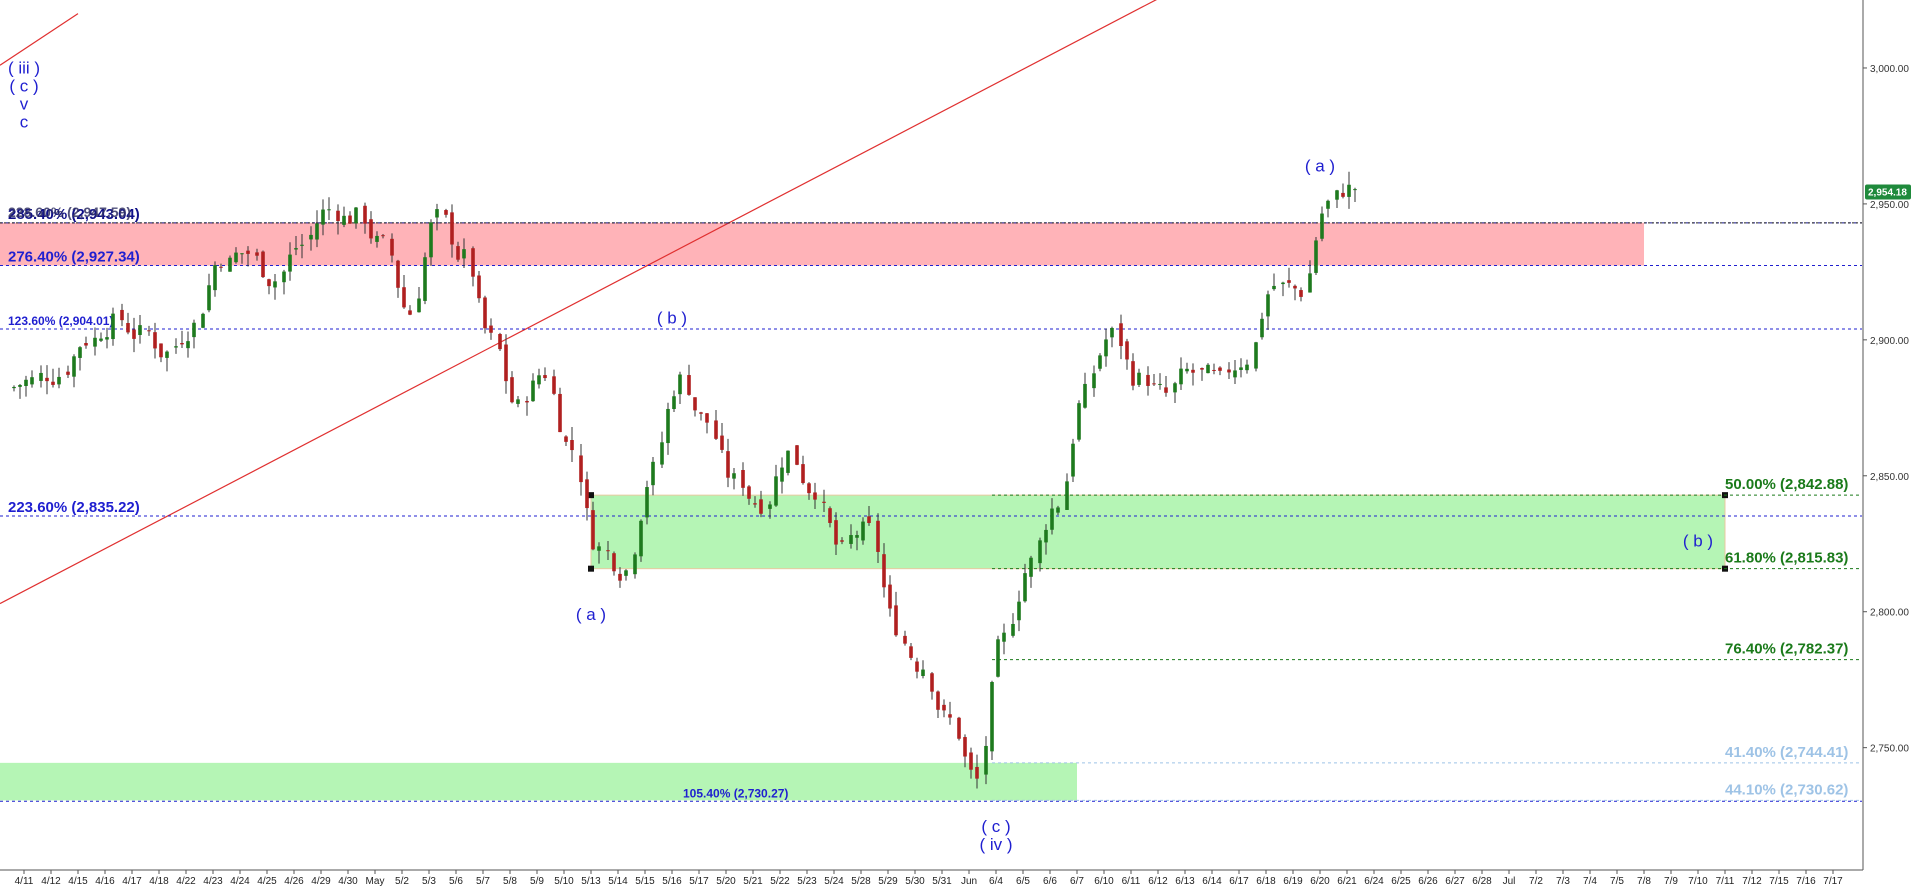 This screenshot has width=1920, height=890. What do you see at coordinates (429, 881) in the screenshot?
I see `x-tick-label: 5/3` at bounding box center [429, 881].